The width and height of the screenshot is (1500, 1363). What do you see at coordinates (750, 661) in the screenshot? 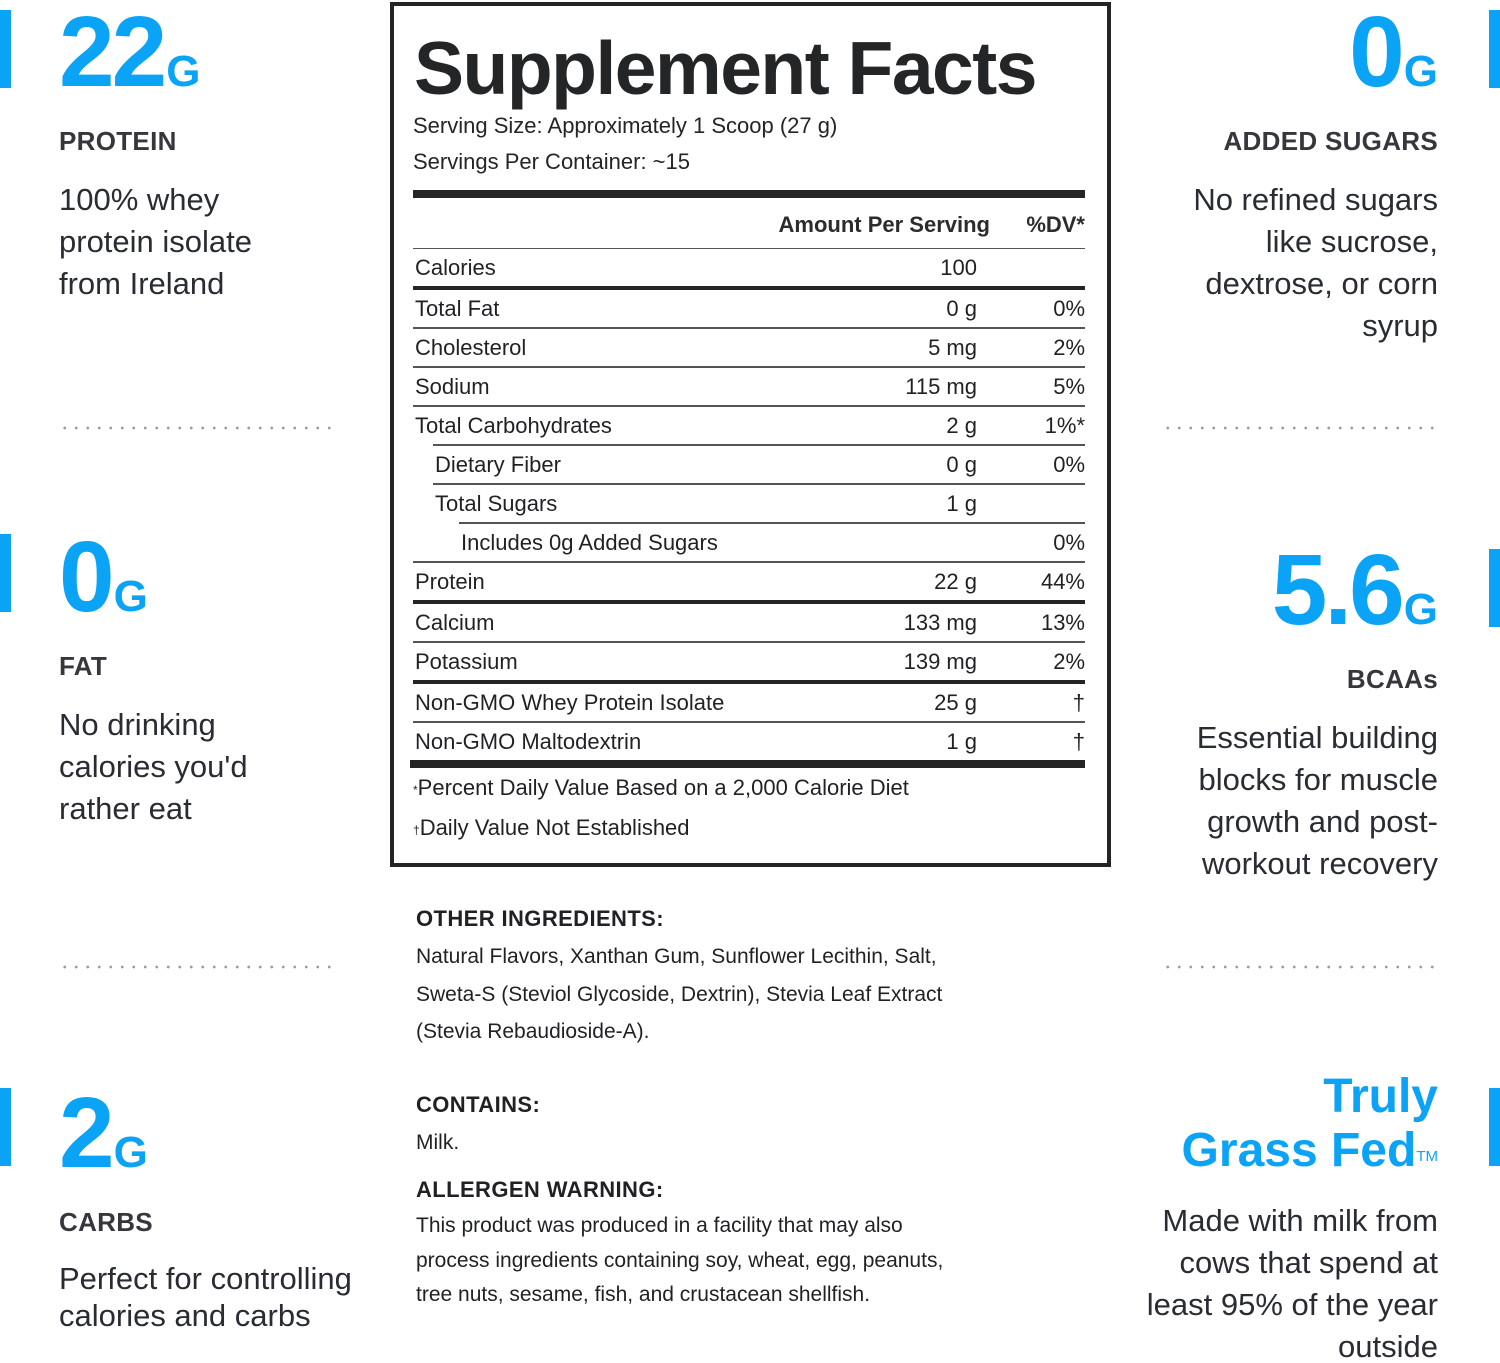
I see `table-row: Potassium 139 mg 2%` at bounding box center [750, 661].